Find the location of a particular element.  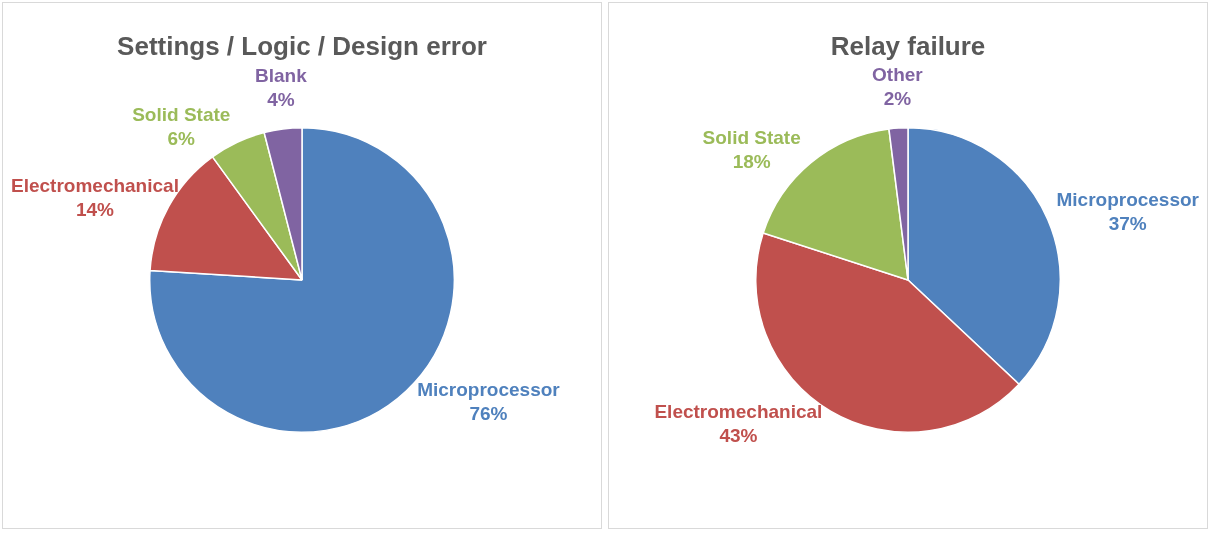

data-label: 18% is located at coordinates (751, 161).